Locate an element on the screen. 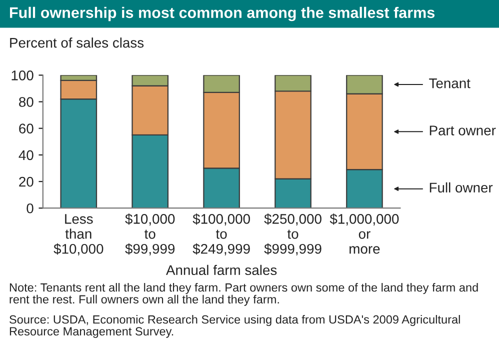  source-note: Source: USDA, Economic Research Service using data from USDA's 2009 Agricultural Resource Management Survey. is located at coordinates (235, 326).